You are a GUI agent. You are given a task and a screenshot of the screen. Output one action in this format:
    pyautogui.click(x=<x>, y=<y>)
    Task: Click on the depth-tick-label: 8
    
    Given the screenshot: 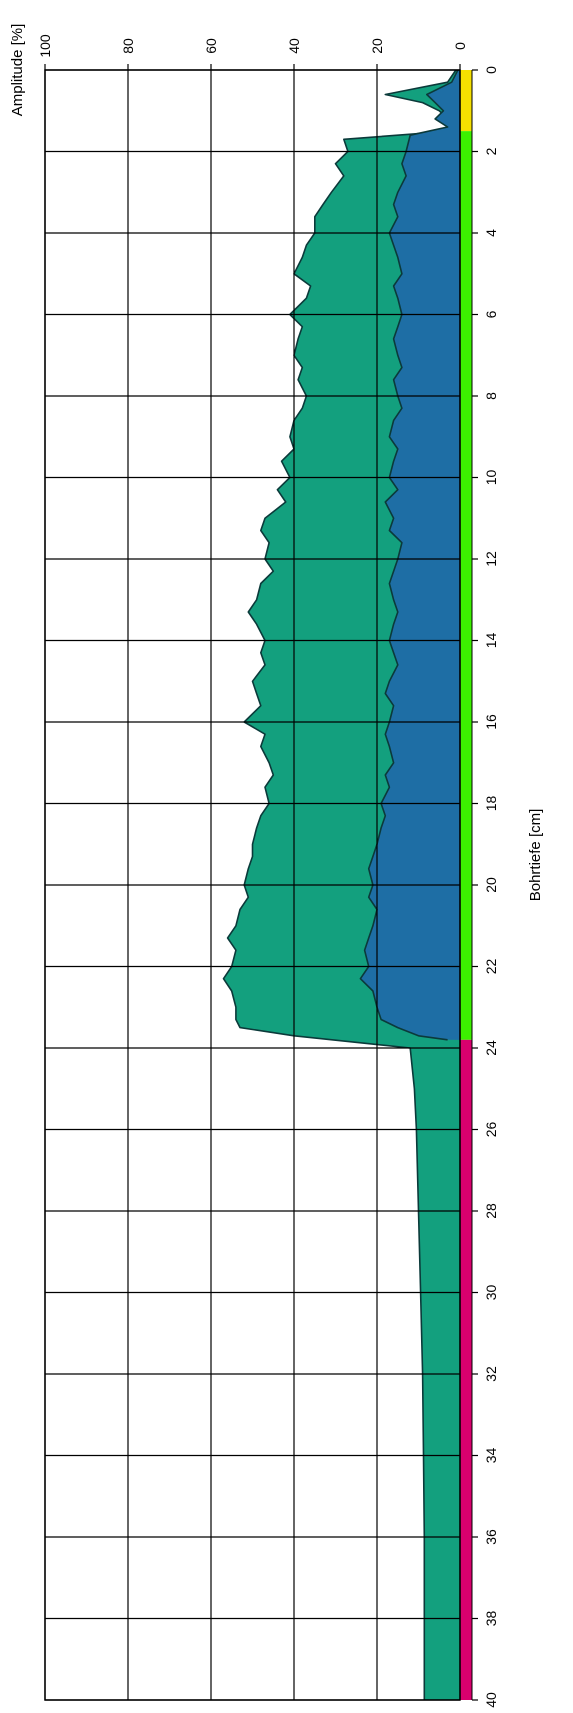 What is the action you would take?
    pyautogui.click(x=491, y=396)
    